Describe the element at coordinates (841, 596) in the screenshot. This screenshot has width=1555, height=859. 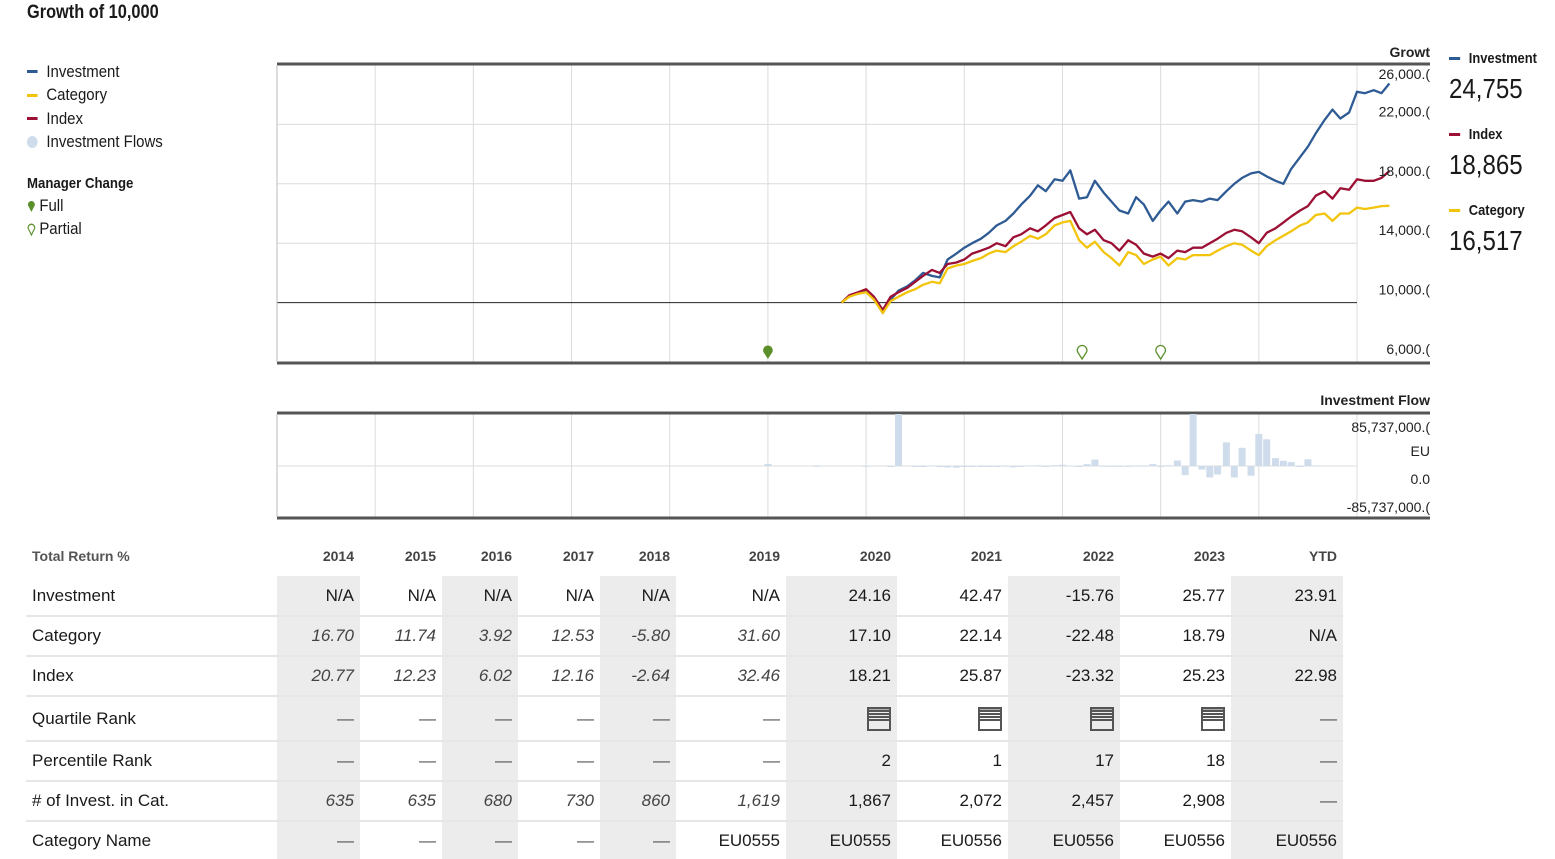
I see `table-cell: 24.16` at that location.